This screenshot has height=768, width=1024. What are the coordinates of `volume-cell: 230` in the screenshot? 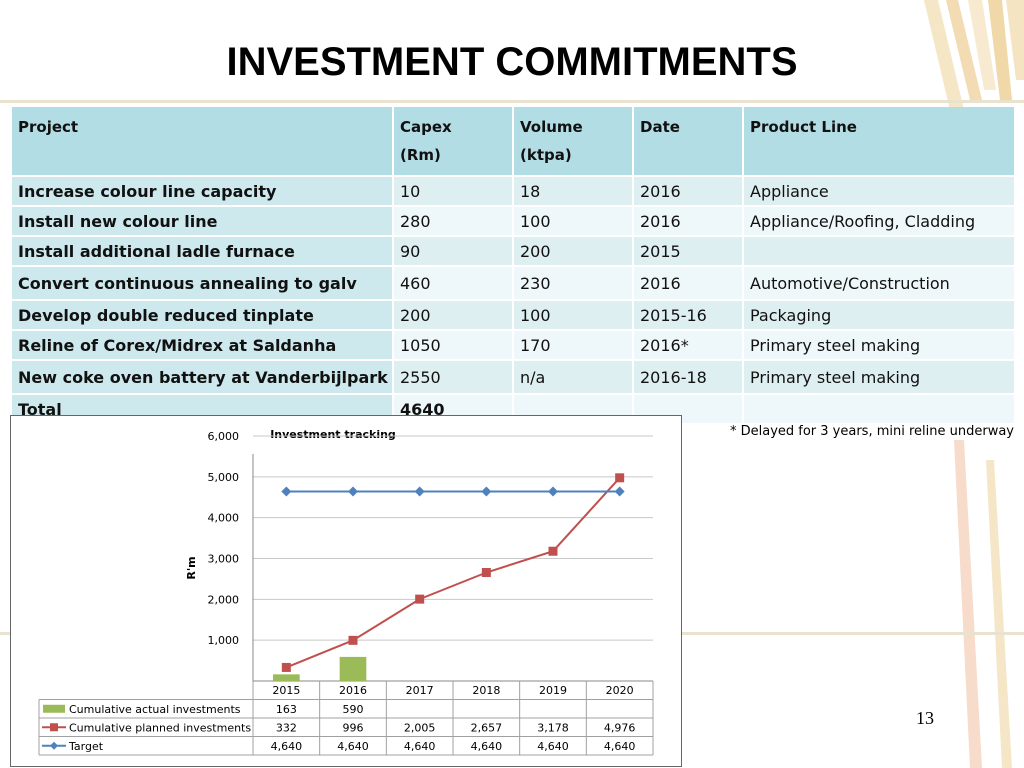 It's located at (573, 283).